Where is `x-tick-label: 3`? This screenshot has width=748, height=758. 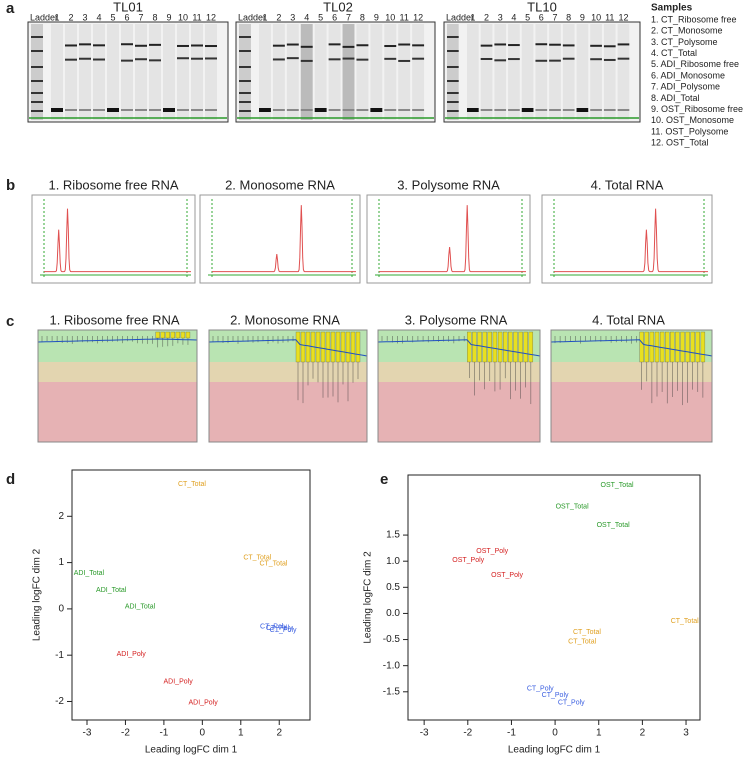
x-tick-label: 3 is located at coordinates (686, 733).